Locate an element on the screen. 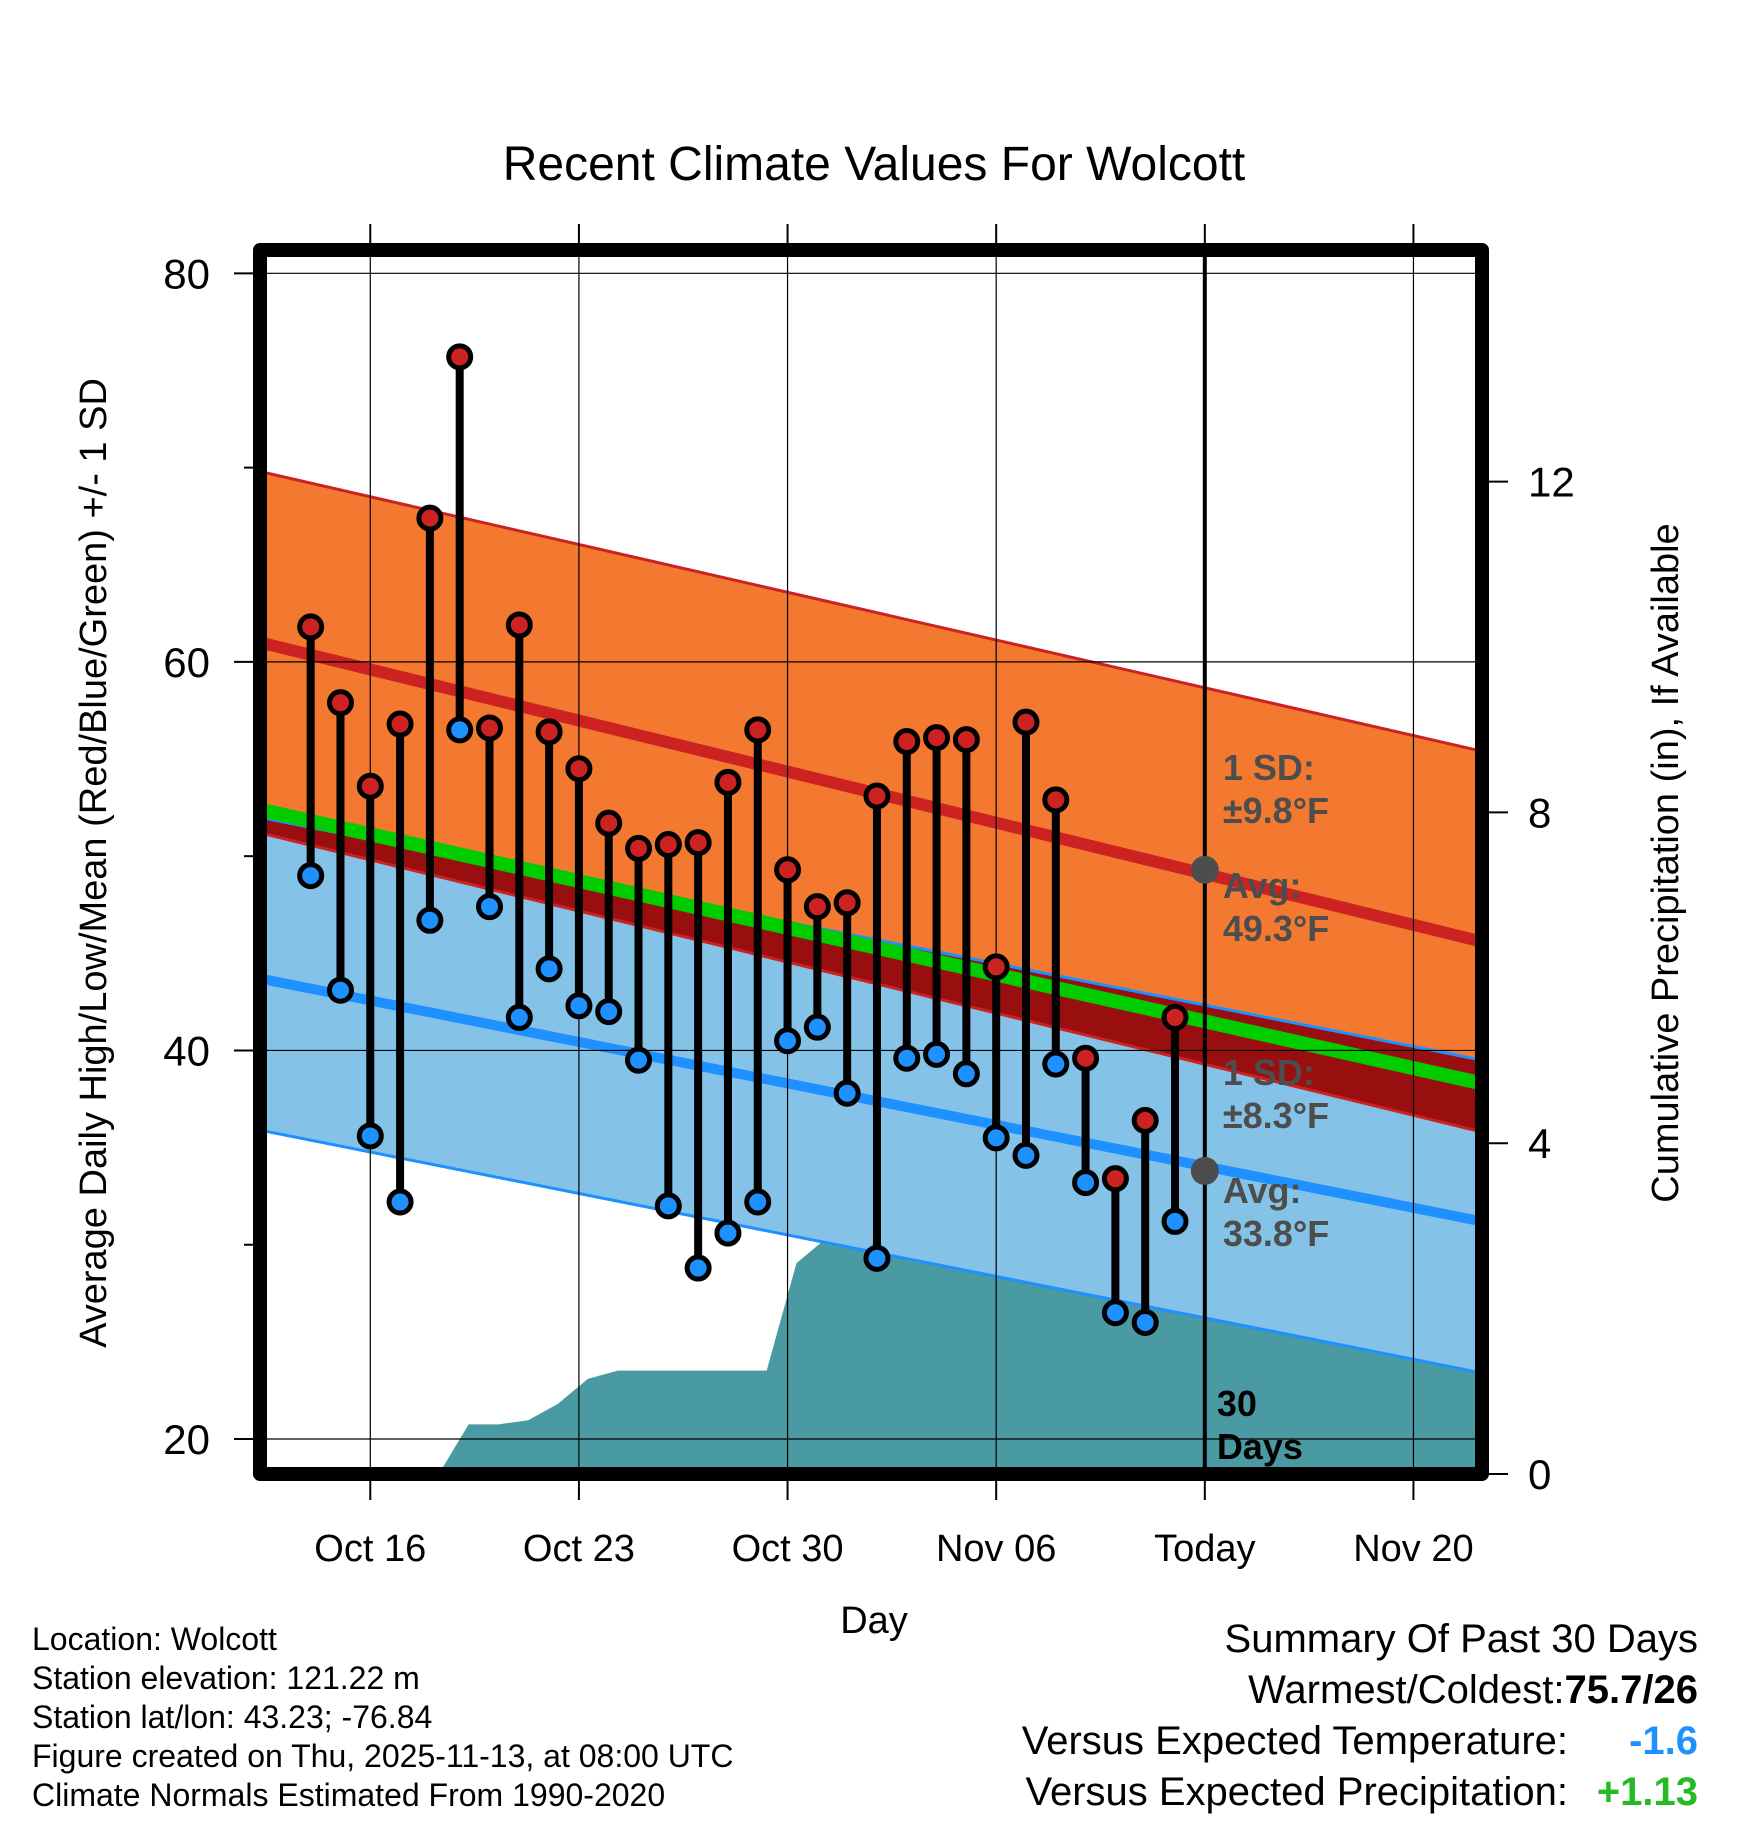  y-tick-label: 40 is located at coordinates (186, 1050).